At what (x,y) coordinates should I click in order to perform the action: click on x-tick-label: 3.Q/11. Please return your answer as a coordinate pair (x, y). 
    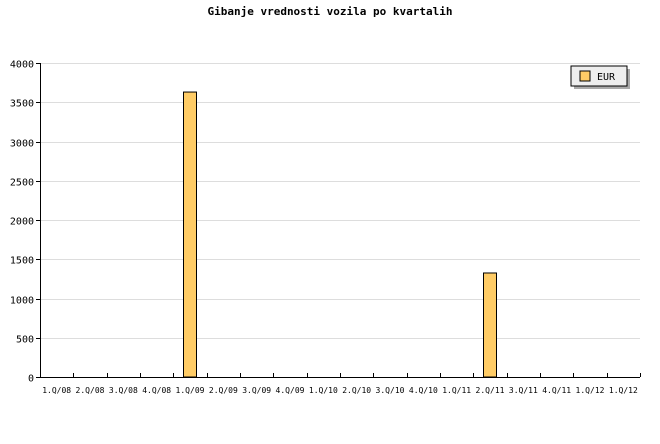
    Looking at the image, I should click on (523, 390).